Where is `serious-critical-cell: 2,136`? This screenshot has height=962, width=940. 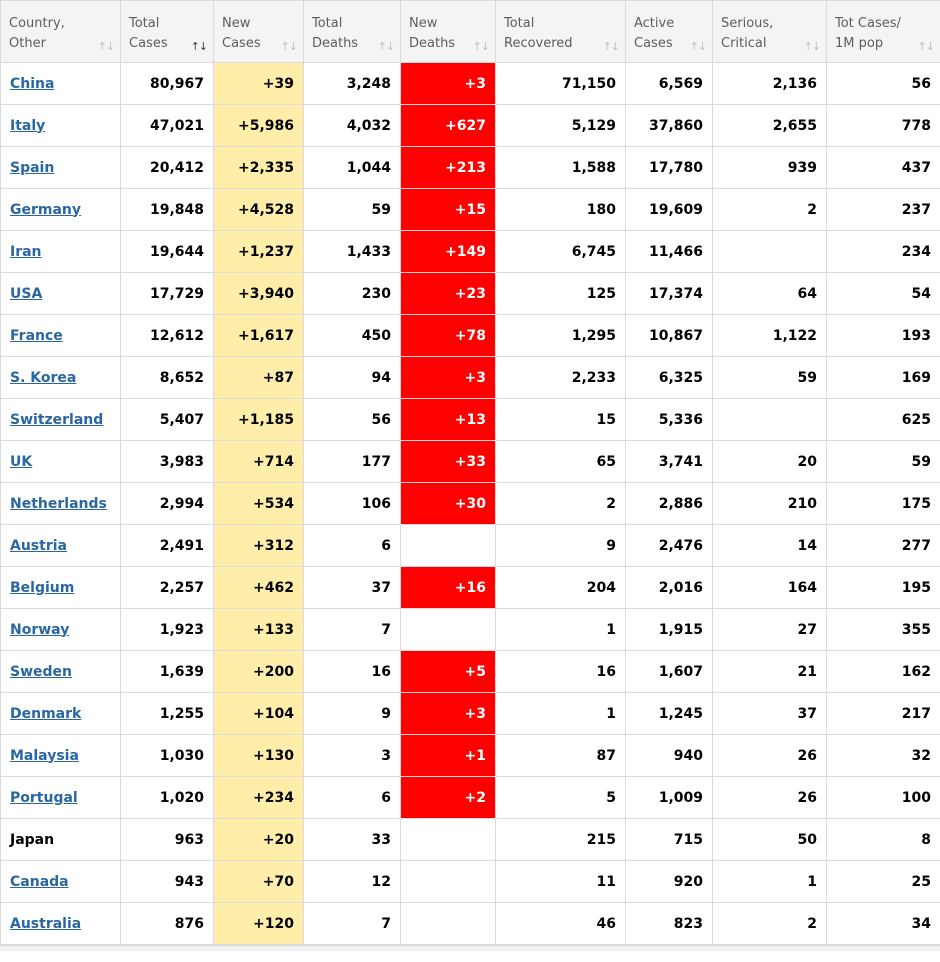 serious-critical-cell: 2,136 is located at coordinates (769, 83).